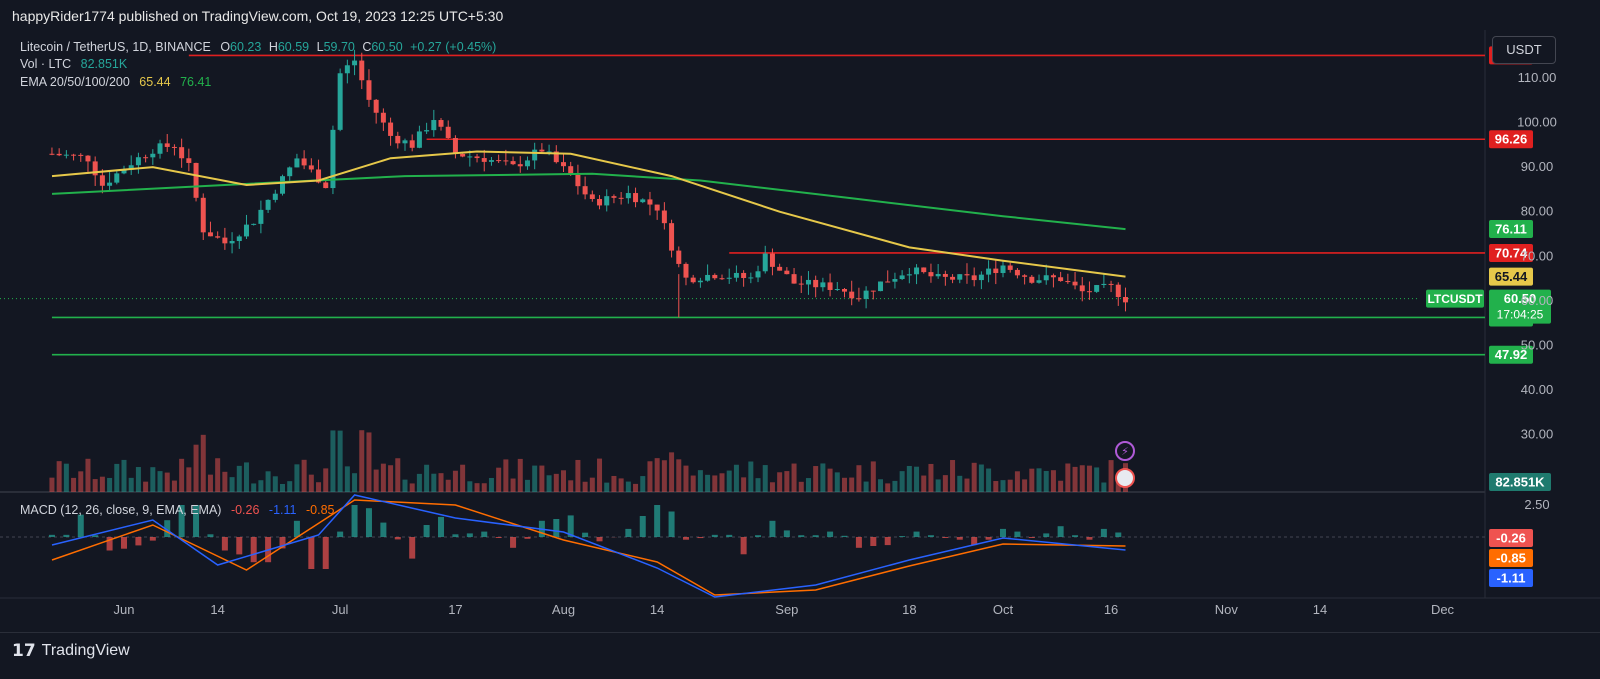 Image resolution: width=1600 pixels, height=679 pixels. What do you see at coordinates (225, 47) in the screenshot?
I see `open-label: O` at bounding box center [225, 47].